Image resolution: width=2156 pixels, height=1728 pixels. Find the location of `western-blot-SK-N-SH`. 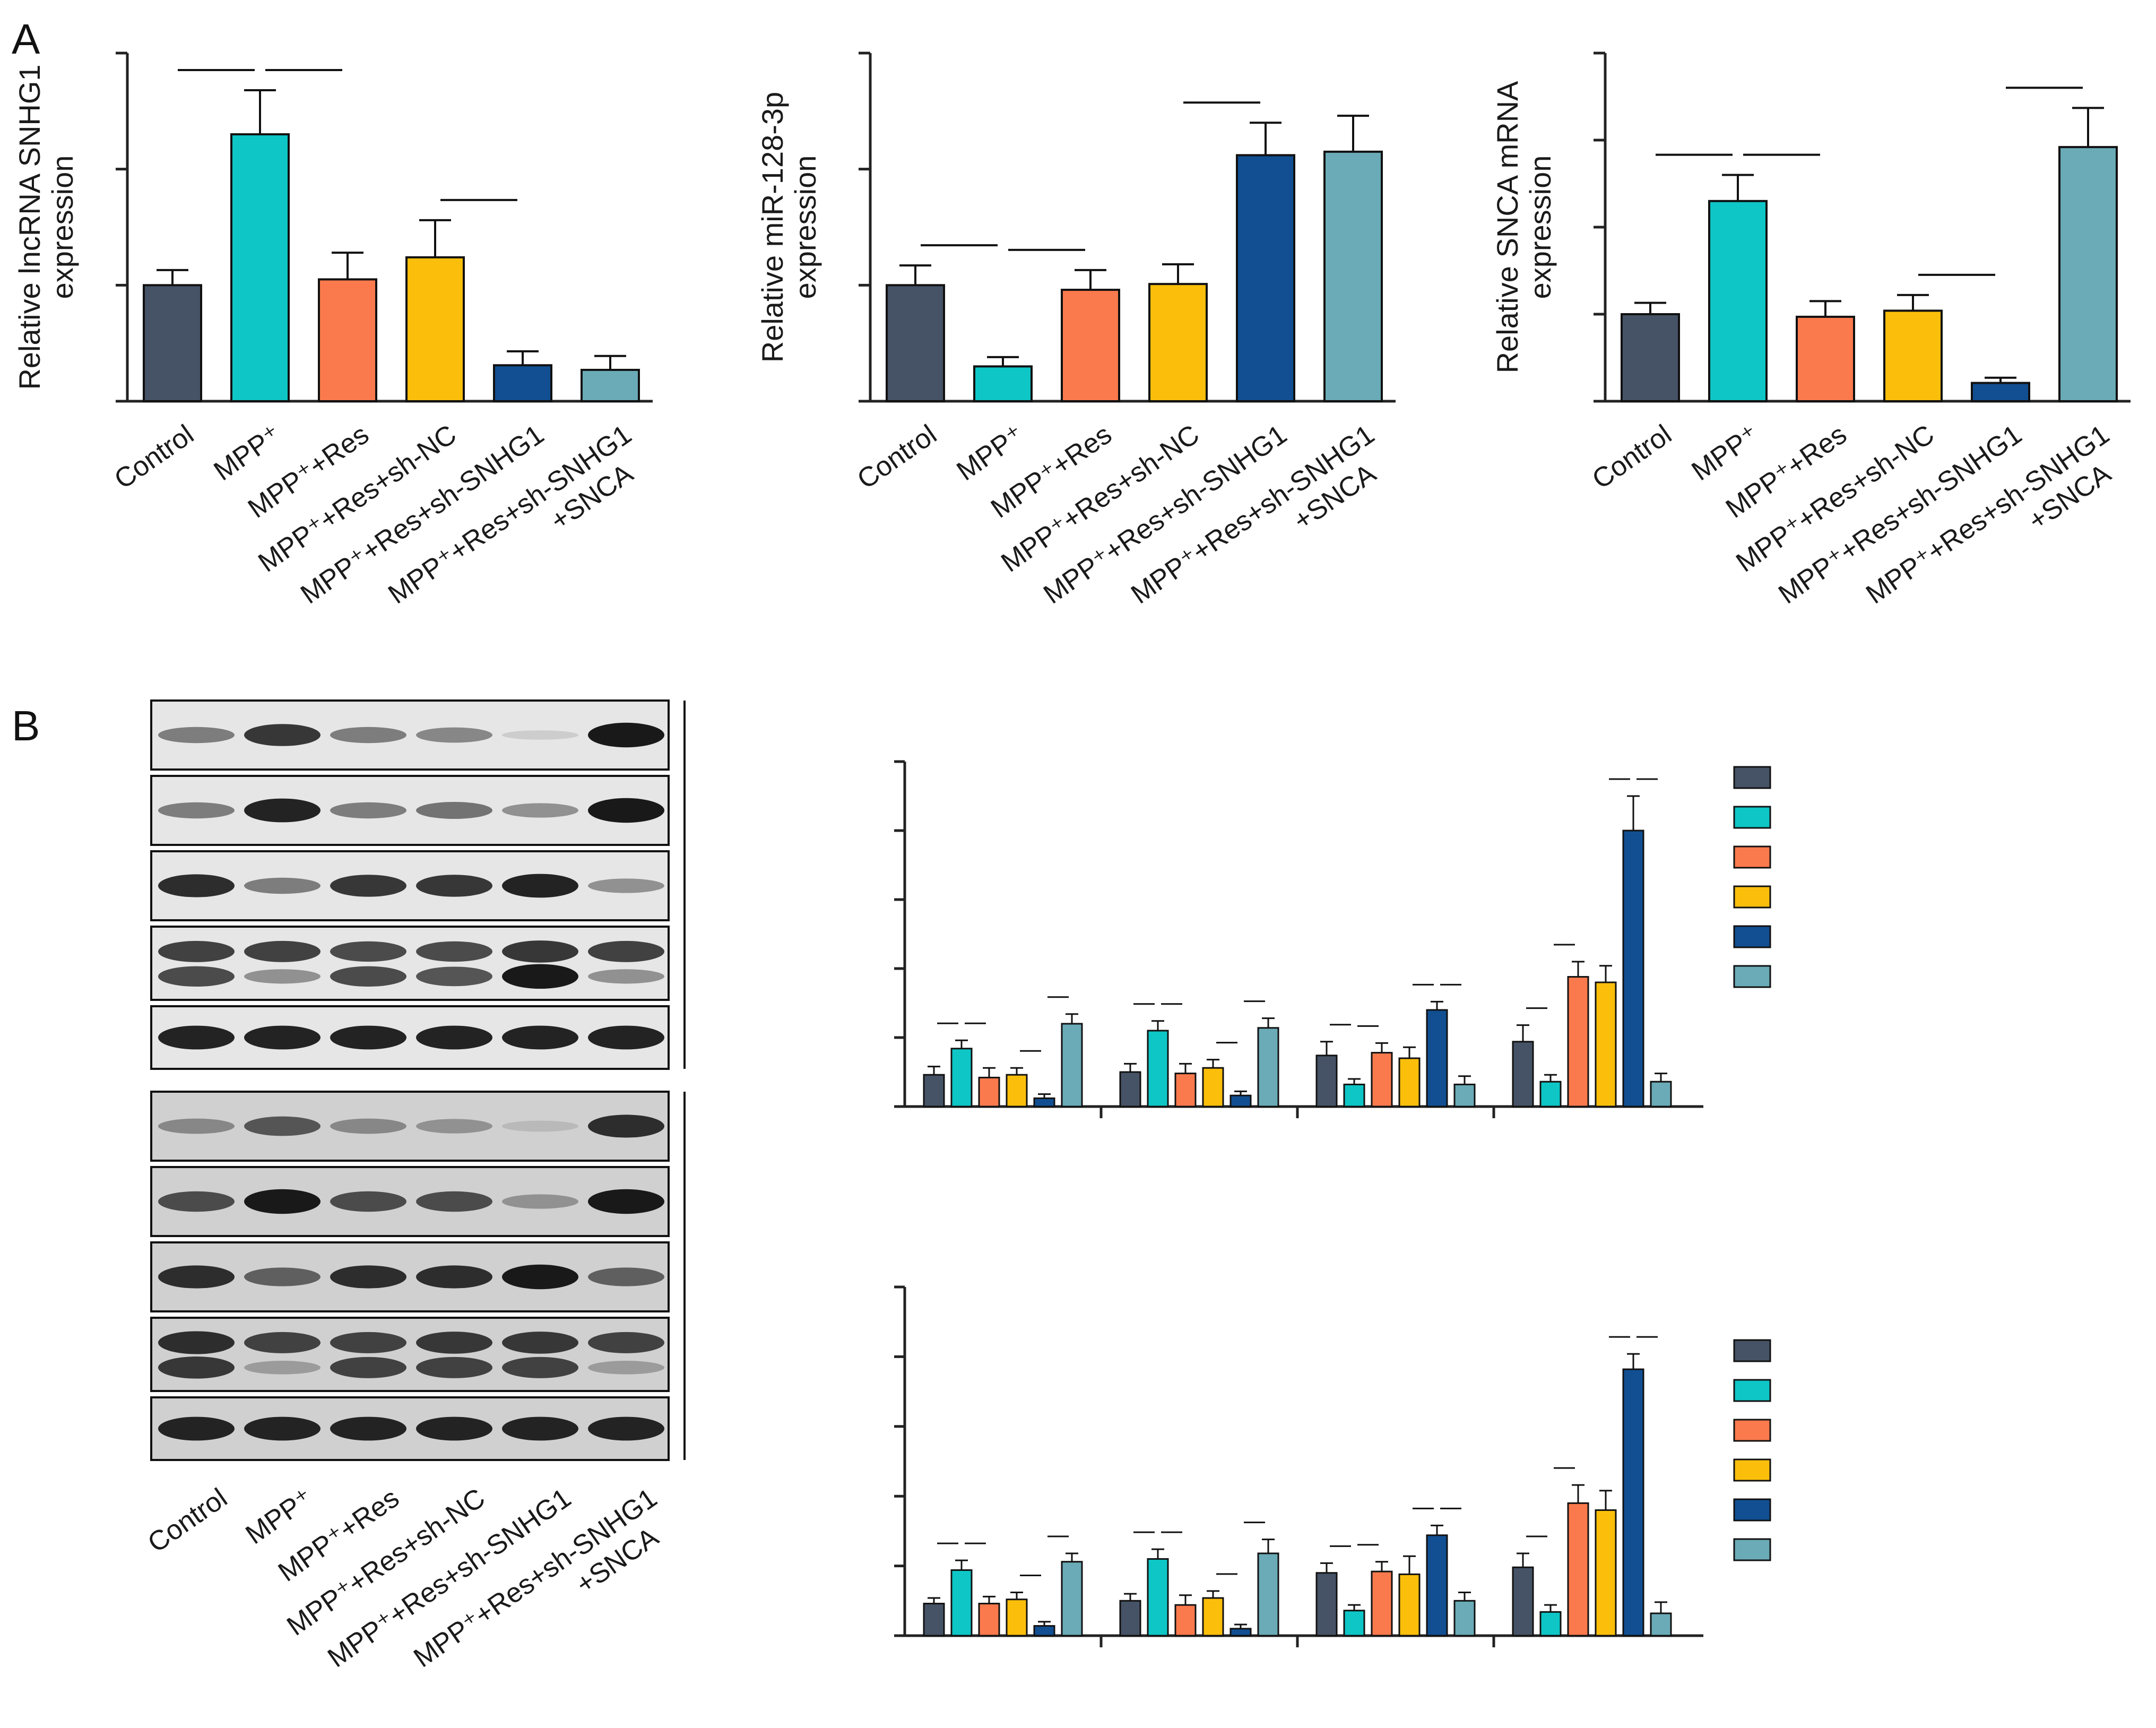

western-blot-SK-N-SH is located at coordinates (418, 1276).